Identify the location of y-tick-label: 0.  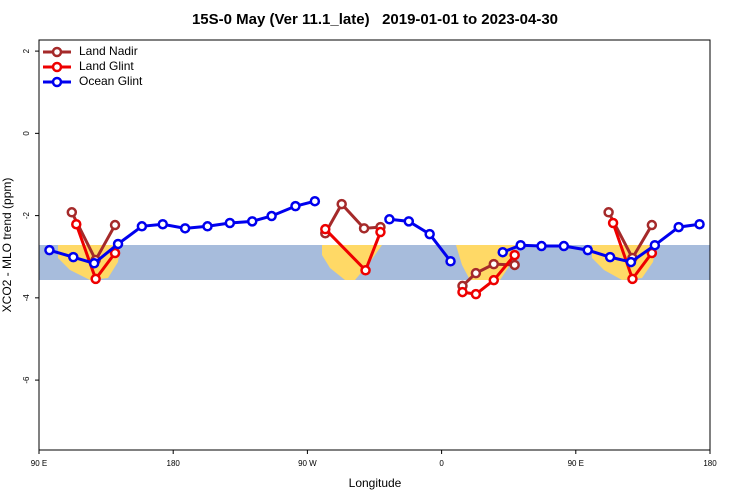
(26, 133).